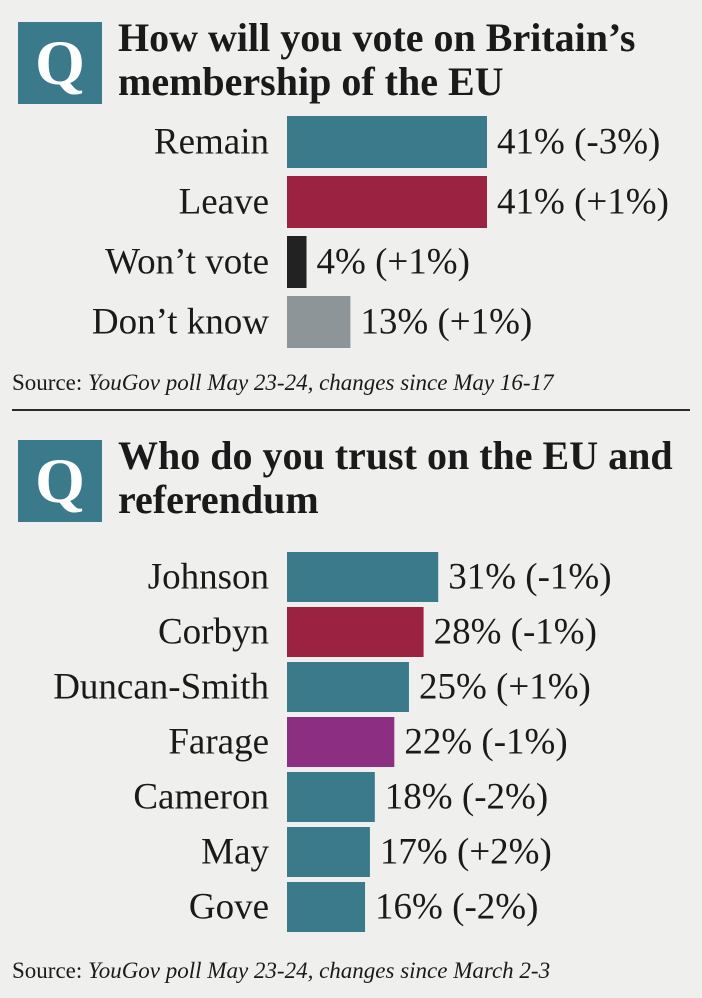 The height and width of the screenshot is (998, 702). What do you see at coordinates (485, 742) in the screenshot?
I see `value-label: 22% (-1%)` at bounding box center [485, 742].